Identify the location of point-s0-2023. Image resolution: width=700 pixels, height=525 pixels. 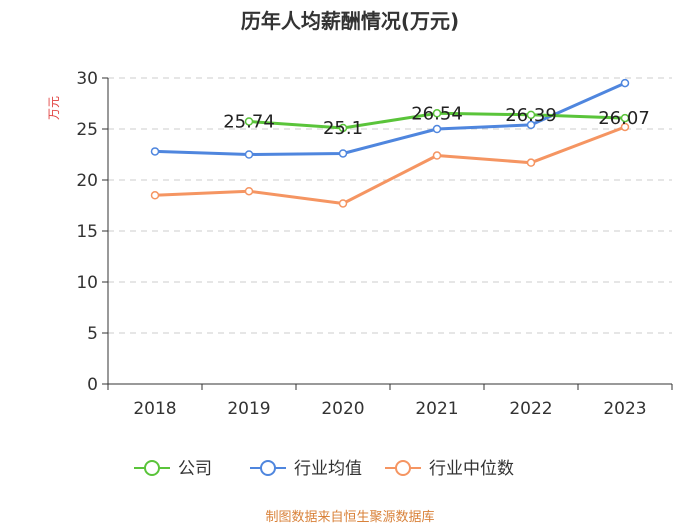
(625, 118).